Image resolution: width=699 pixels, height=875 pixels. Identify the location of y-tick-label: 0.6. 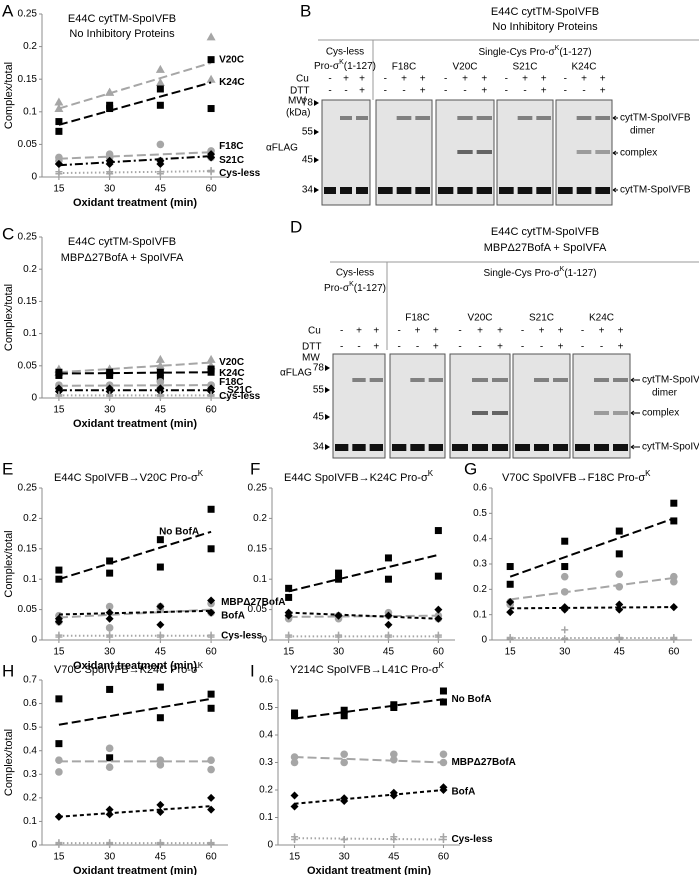
(30, 703).